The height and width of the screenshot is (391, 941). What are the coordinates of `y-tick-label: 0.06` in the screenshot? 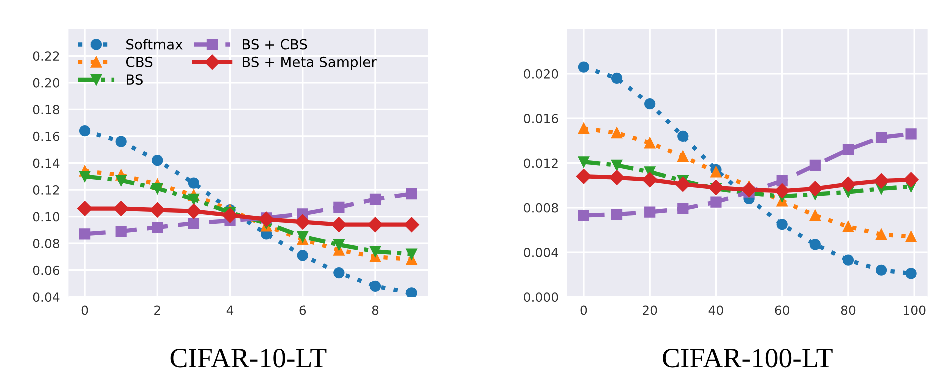 It's located at (46, 271).